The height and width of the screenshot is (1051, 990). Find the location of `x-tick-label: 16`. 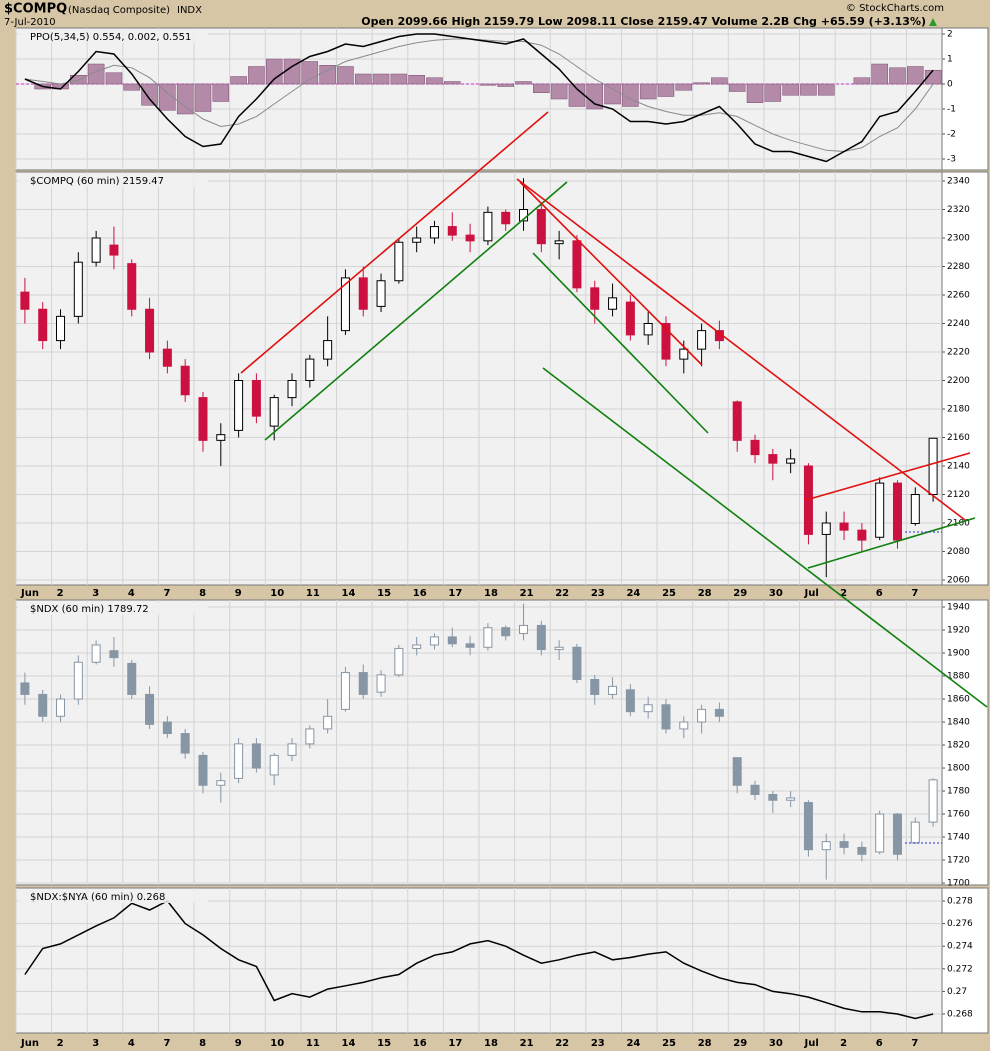

x-tick-label: 16 is located at coordinates (420, 1043).